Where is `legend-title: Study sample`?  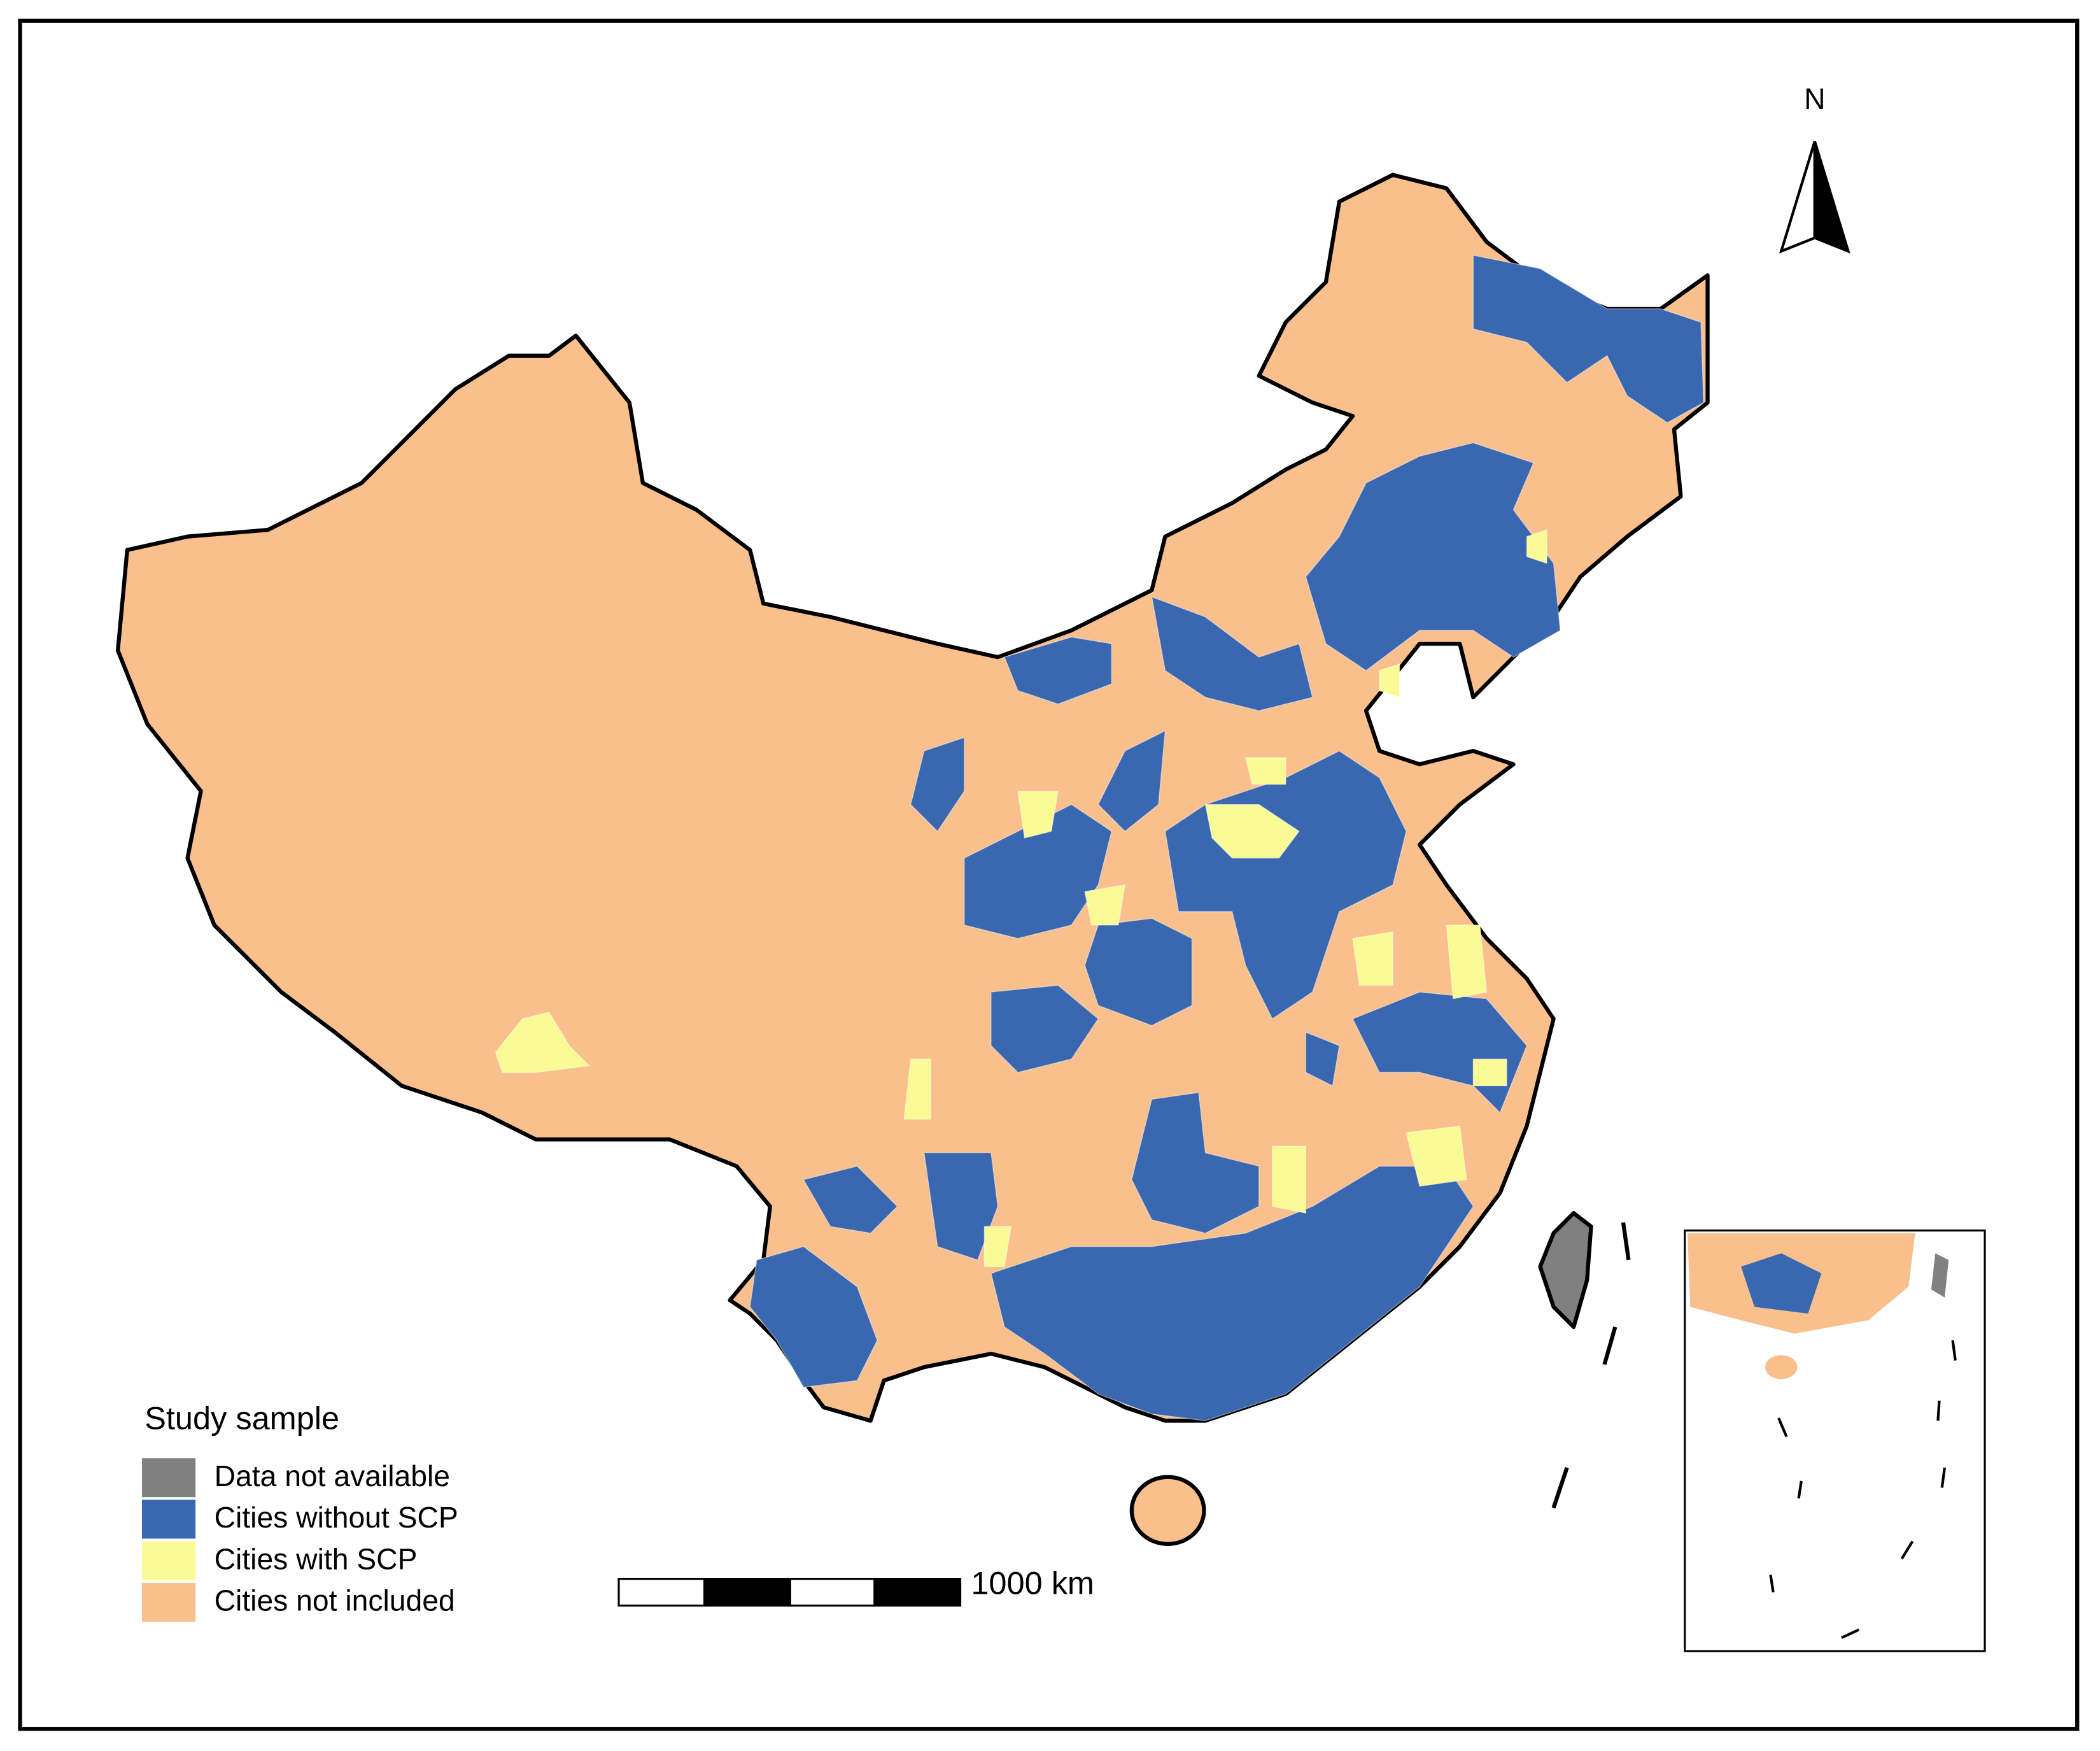 legend-title: Study sample is located at coordinates (241, 1418).